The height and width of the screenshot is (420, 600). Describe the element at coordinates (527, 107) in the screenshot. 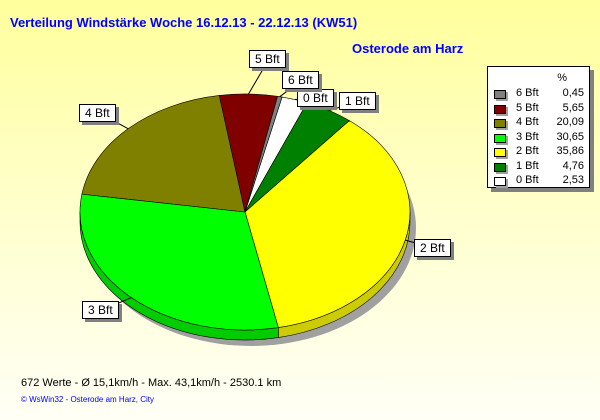

I see `legend-label: 5 Bft` at that location.